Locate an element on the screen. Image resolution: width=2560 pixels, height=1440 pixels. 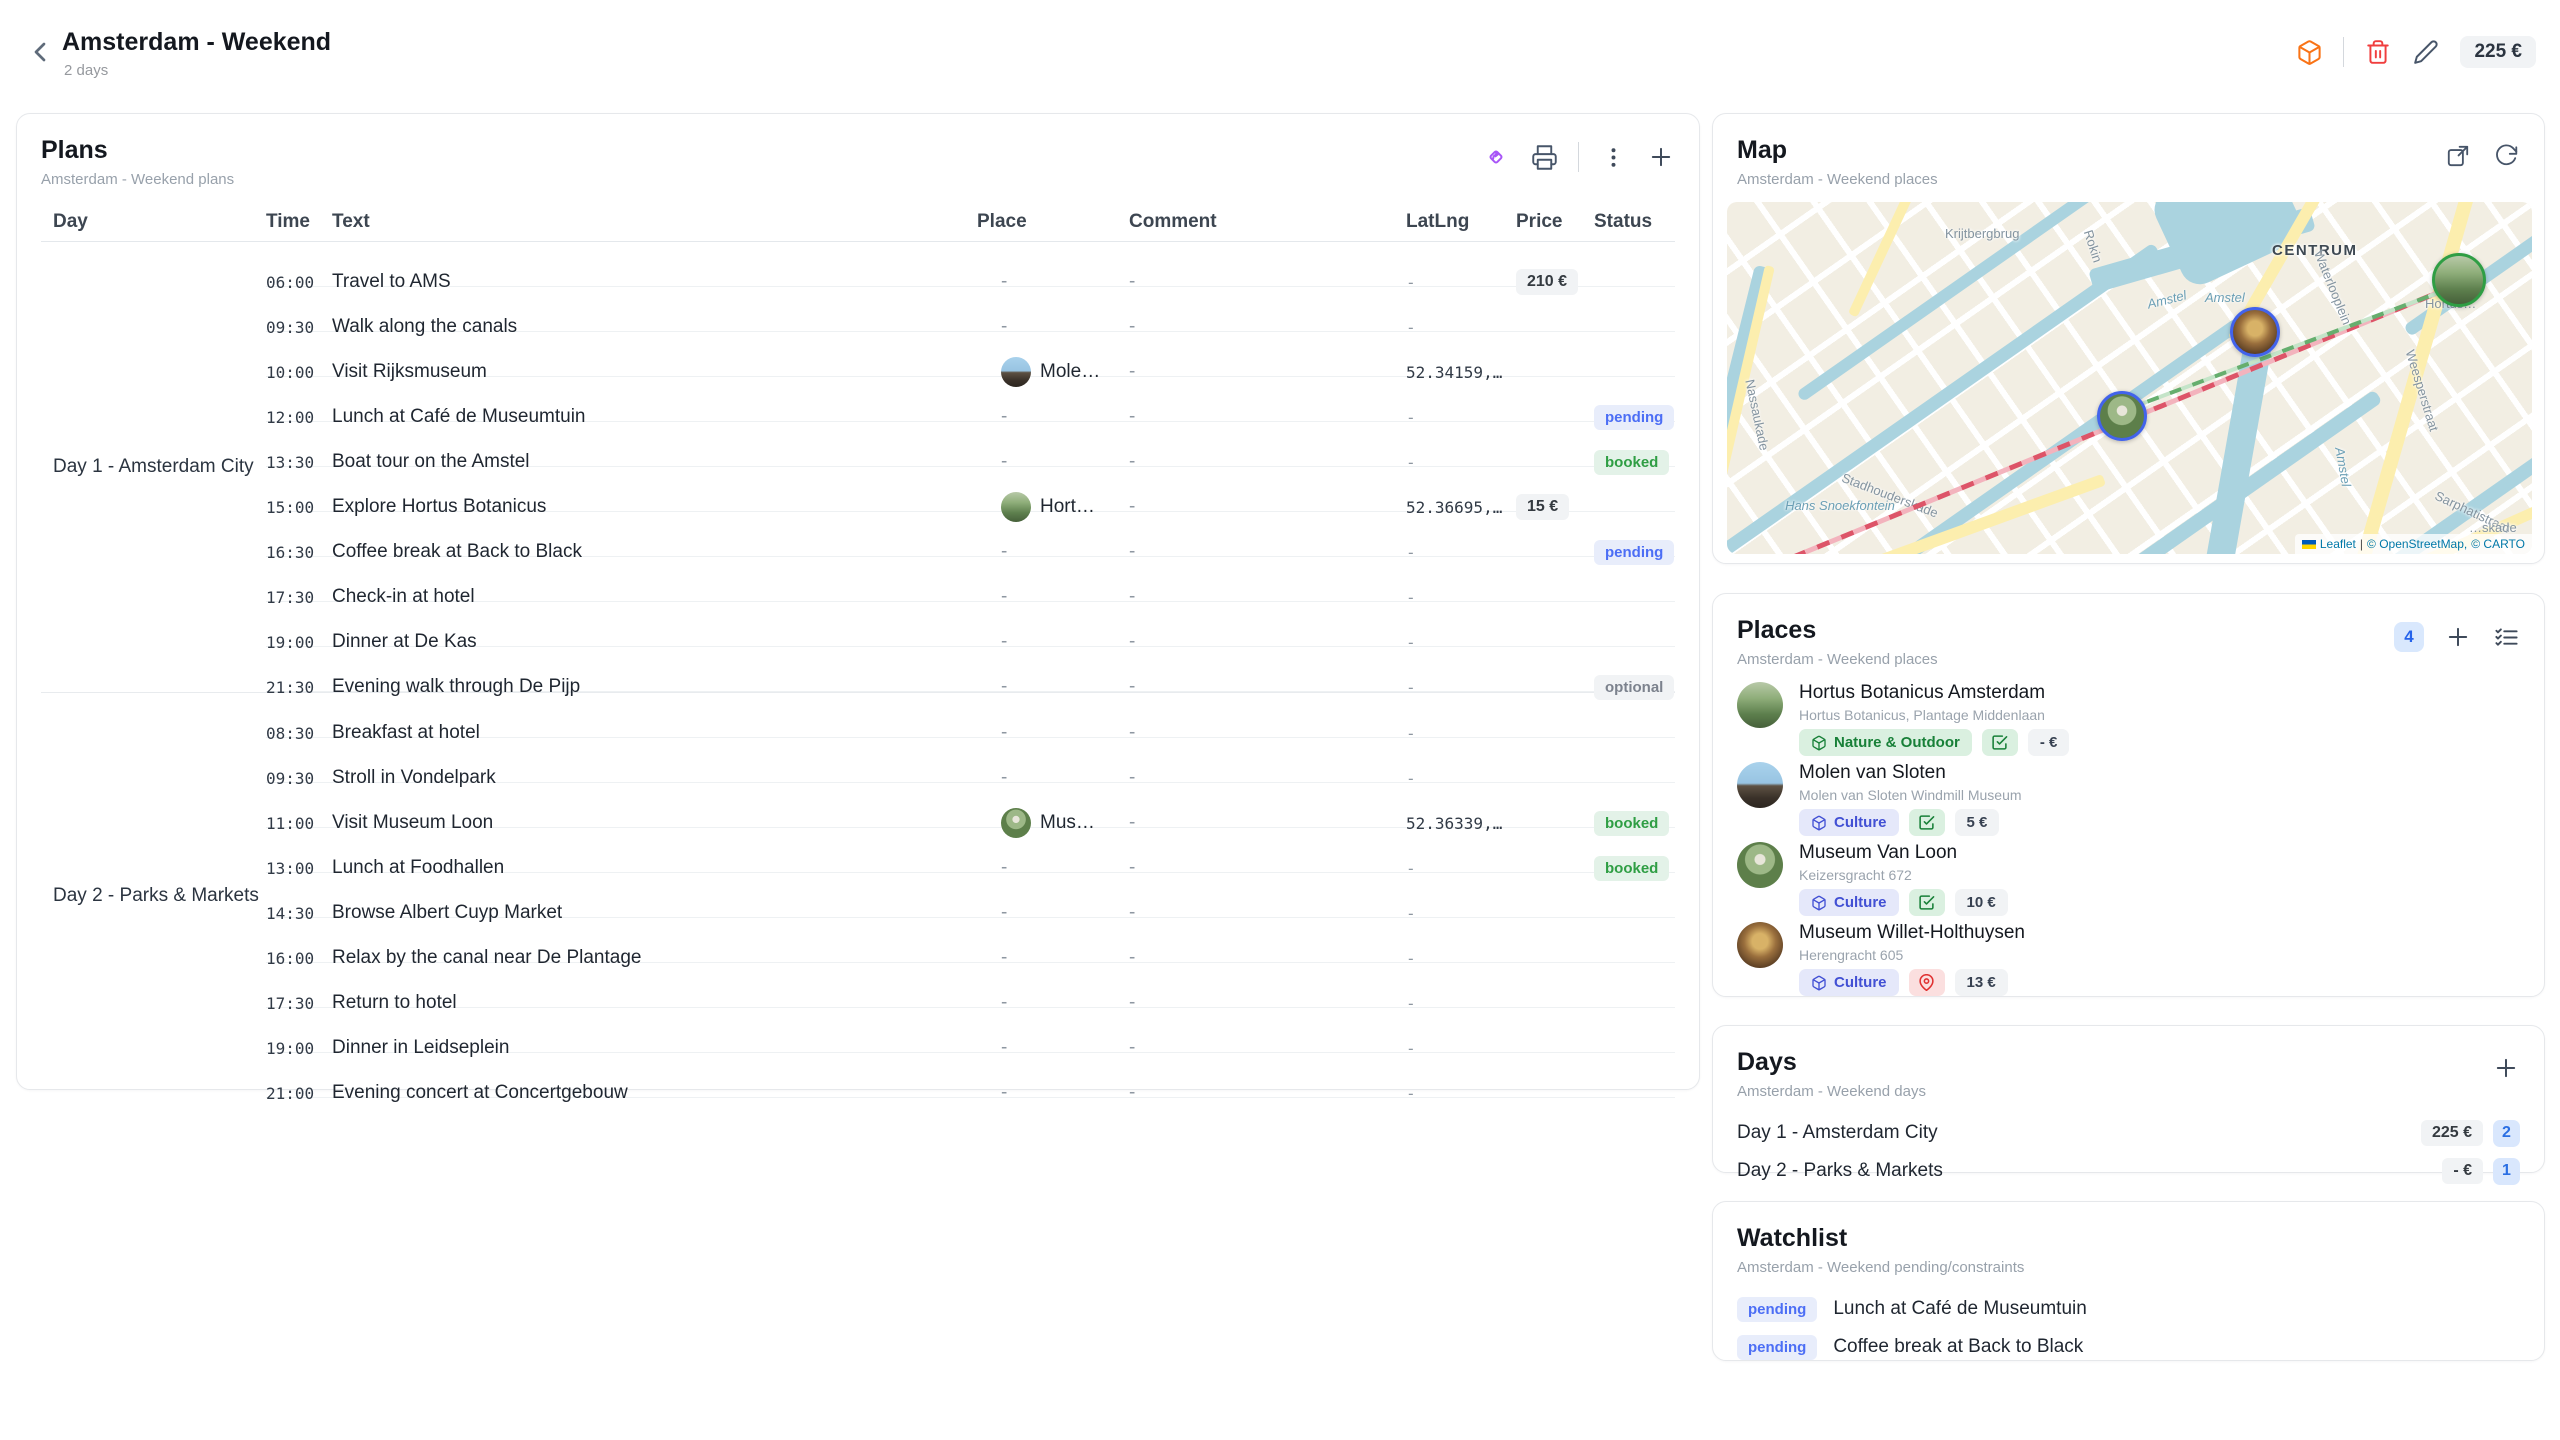
plan-text: Browse Albert Cuyp Market is located at coordinates (447, 912).